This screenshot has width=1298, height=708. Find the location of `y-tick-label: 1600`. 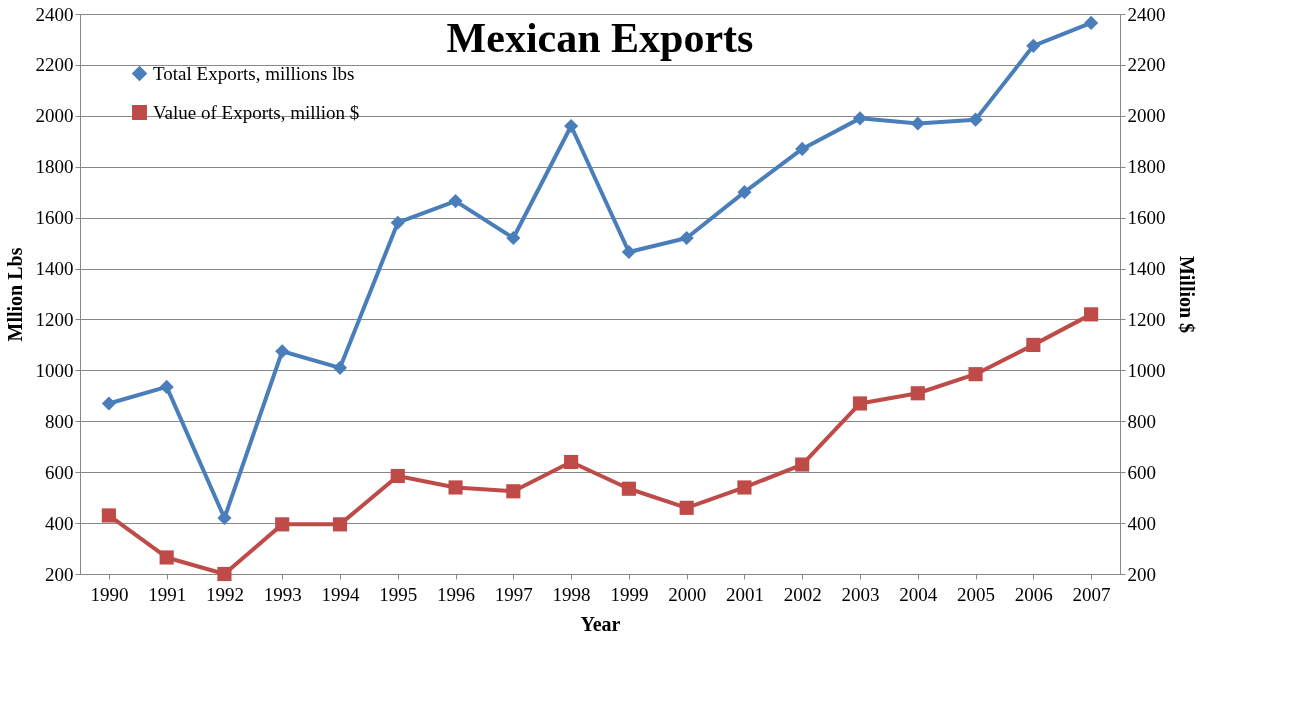

y-tick-label: 1600 is located at coordinates (54, 218).